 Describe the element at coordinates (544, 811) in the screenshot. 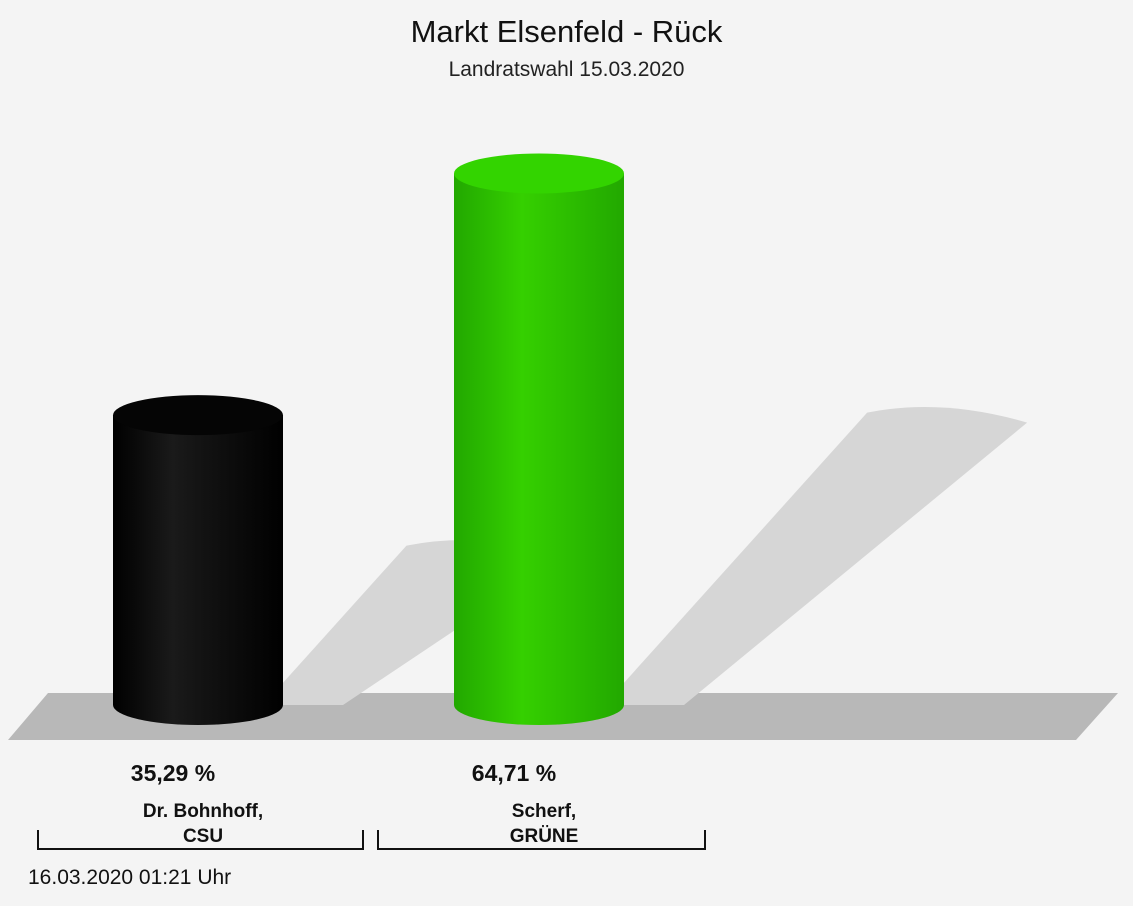

I see `category-label: Scherf,` at that location.